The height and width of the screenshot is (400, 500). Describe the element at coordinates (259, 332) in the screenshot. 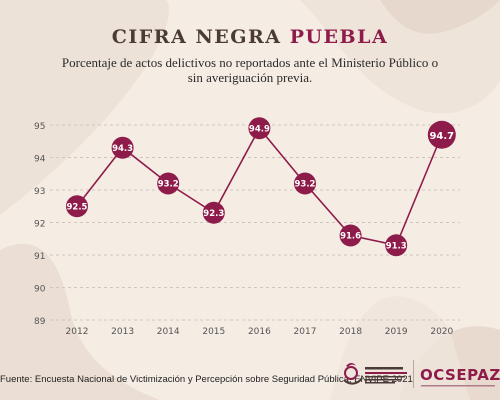

I see `x-tick-label: 2016` at that location.